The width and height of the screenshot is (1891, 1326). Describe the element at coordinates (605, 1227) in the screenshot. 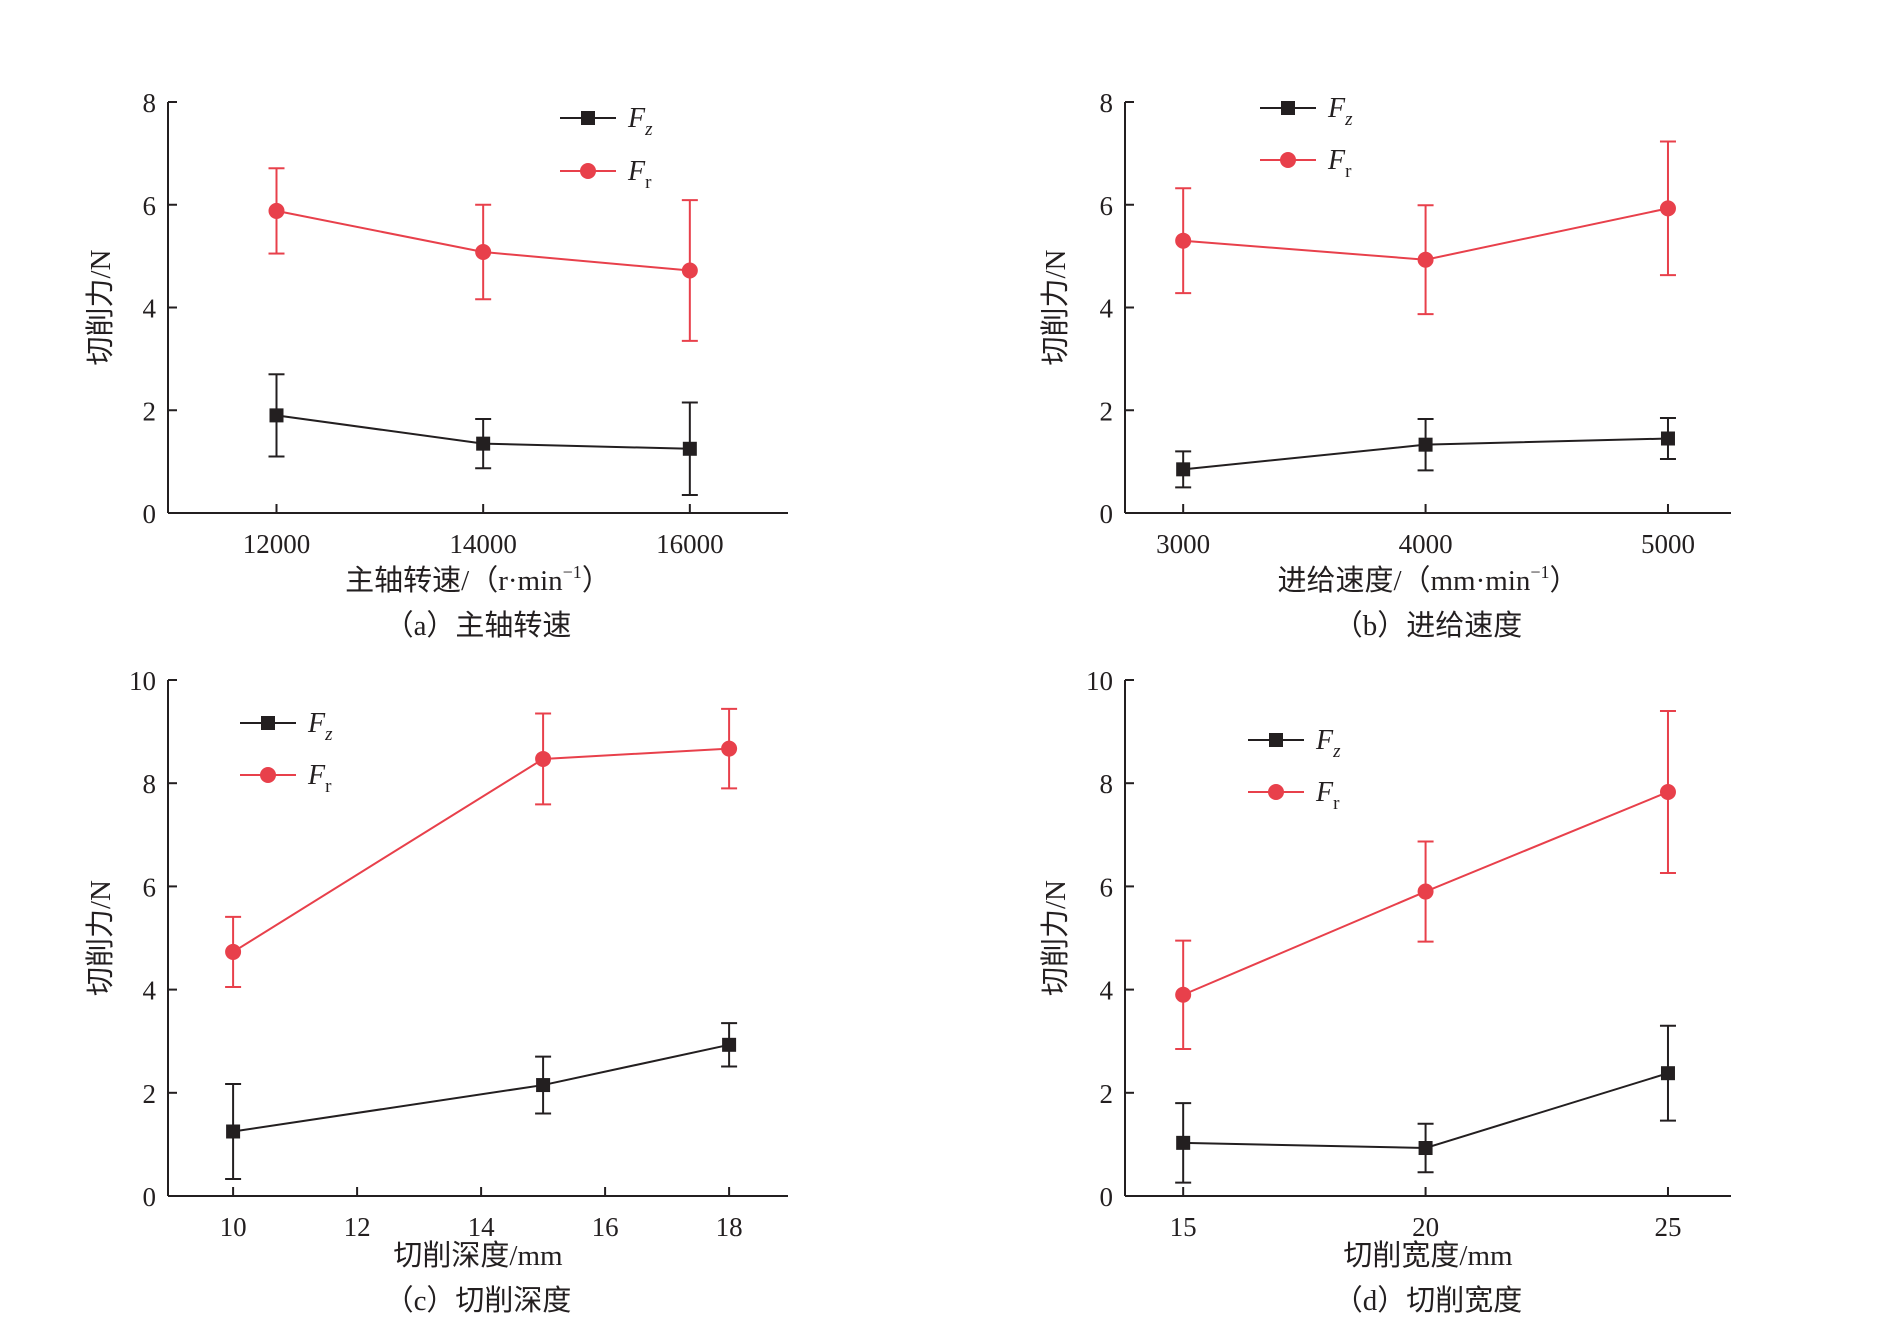

I see `x-tick-label: 16` at that location.